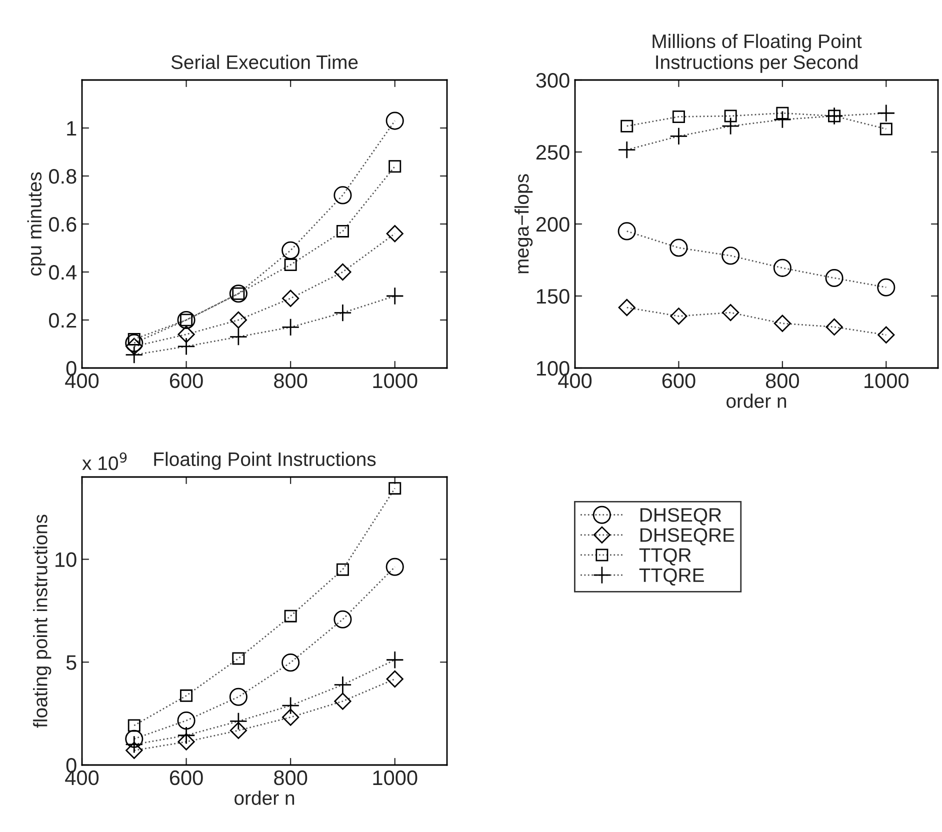 The width and height of the screenshot is (942, 832). What do you see at coordinates (553, 80) in the screenshot?
I see `y-tick-label: 300` at bounding box center [553, 80].